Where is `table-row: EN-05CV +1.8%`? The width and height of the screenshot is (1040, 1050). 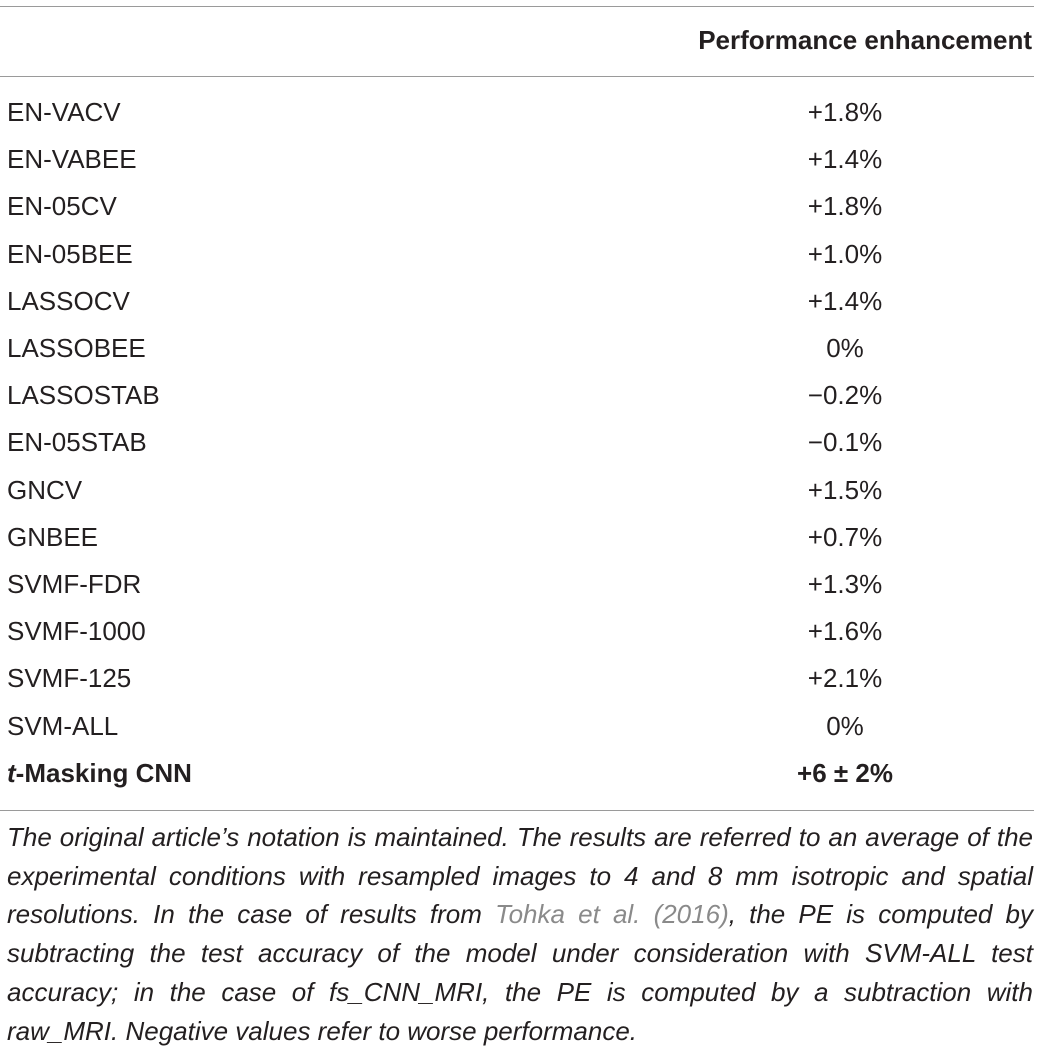
table-row: EN-05CV +1.8% is located at coordinates (520, 206).